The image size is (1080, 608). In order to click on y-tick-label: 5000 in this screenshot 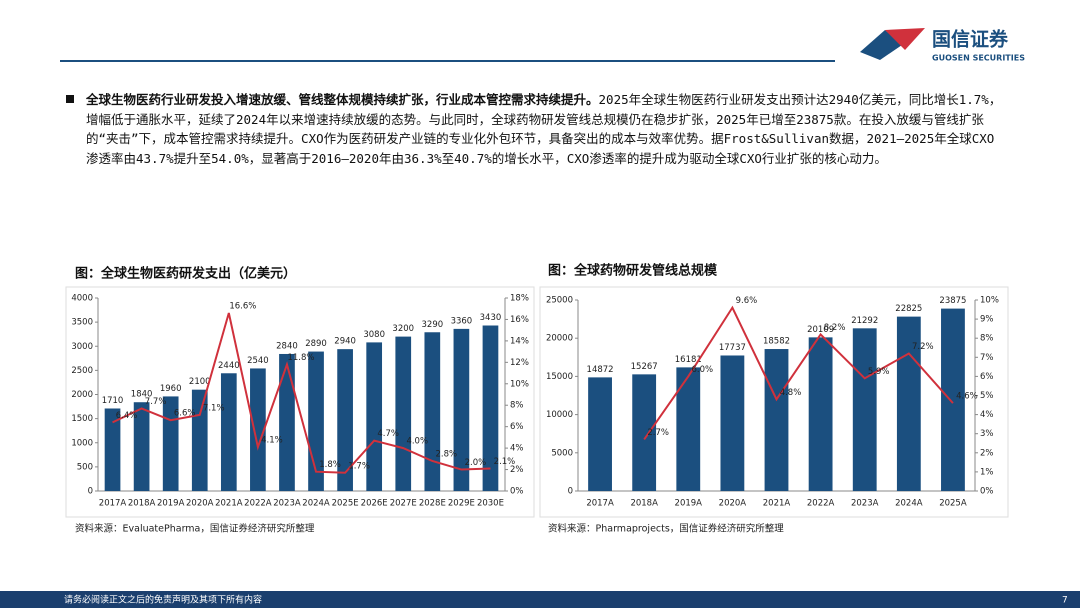, I will do `click(562, 453)`.